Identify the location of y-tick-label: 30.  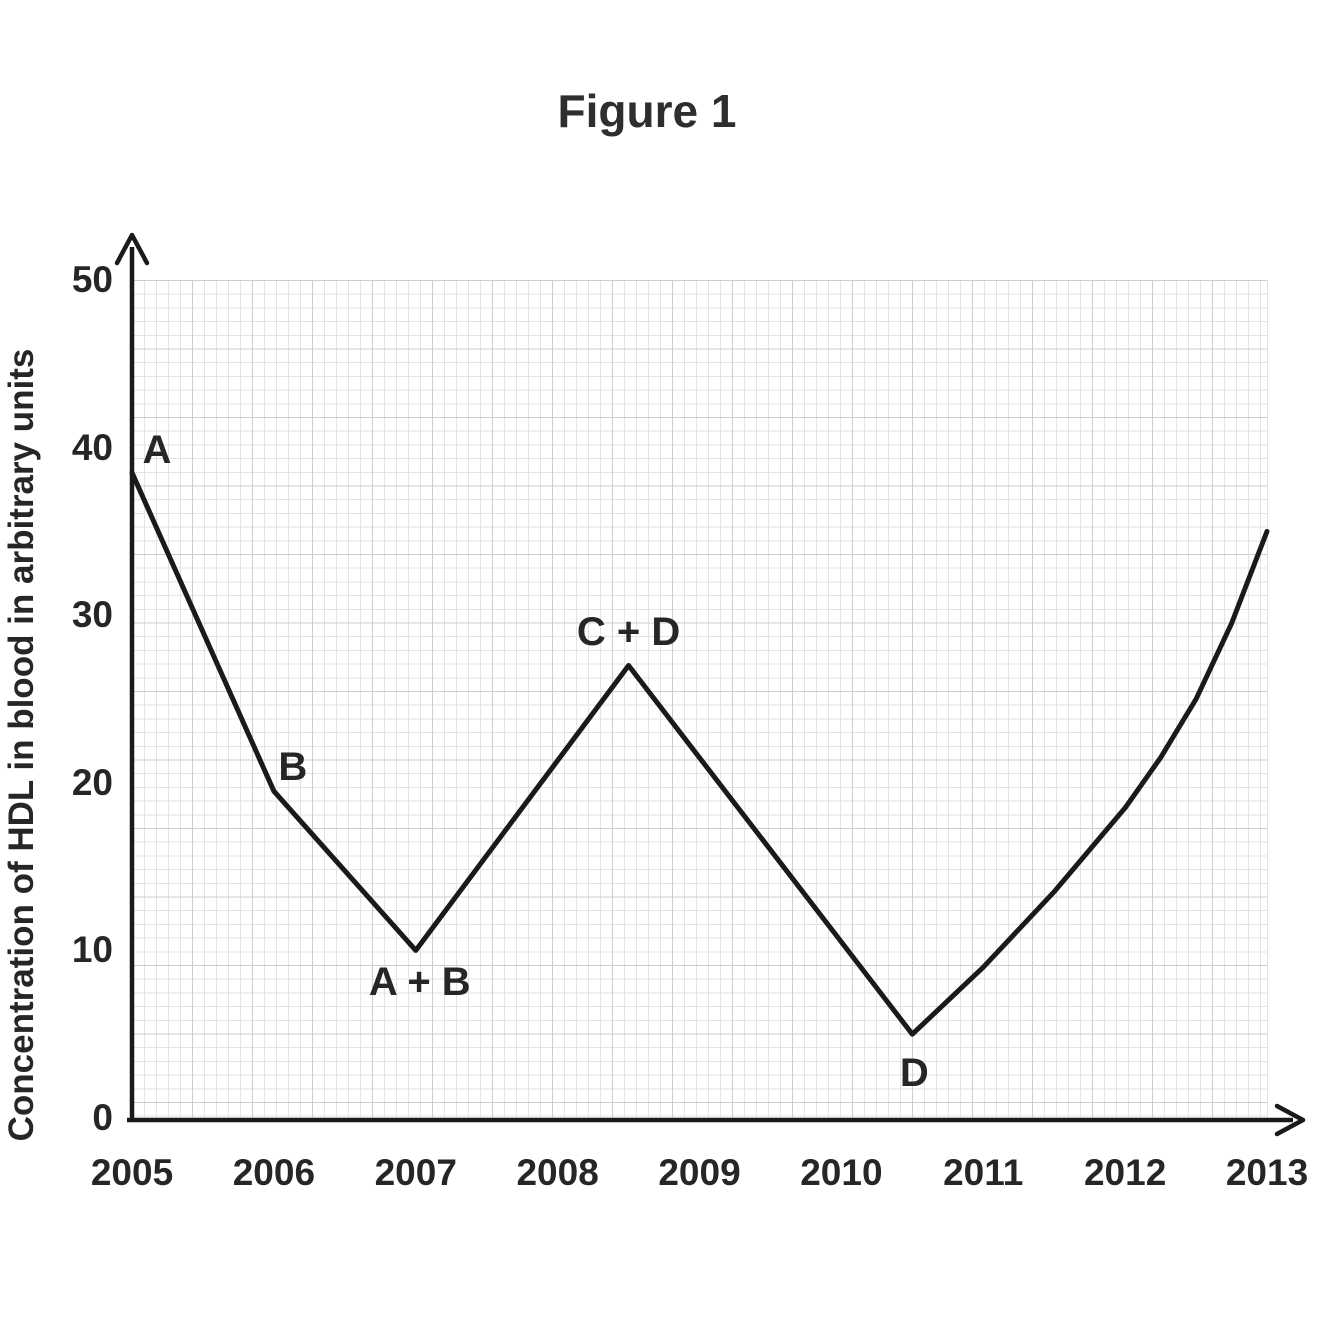
(92, 614).